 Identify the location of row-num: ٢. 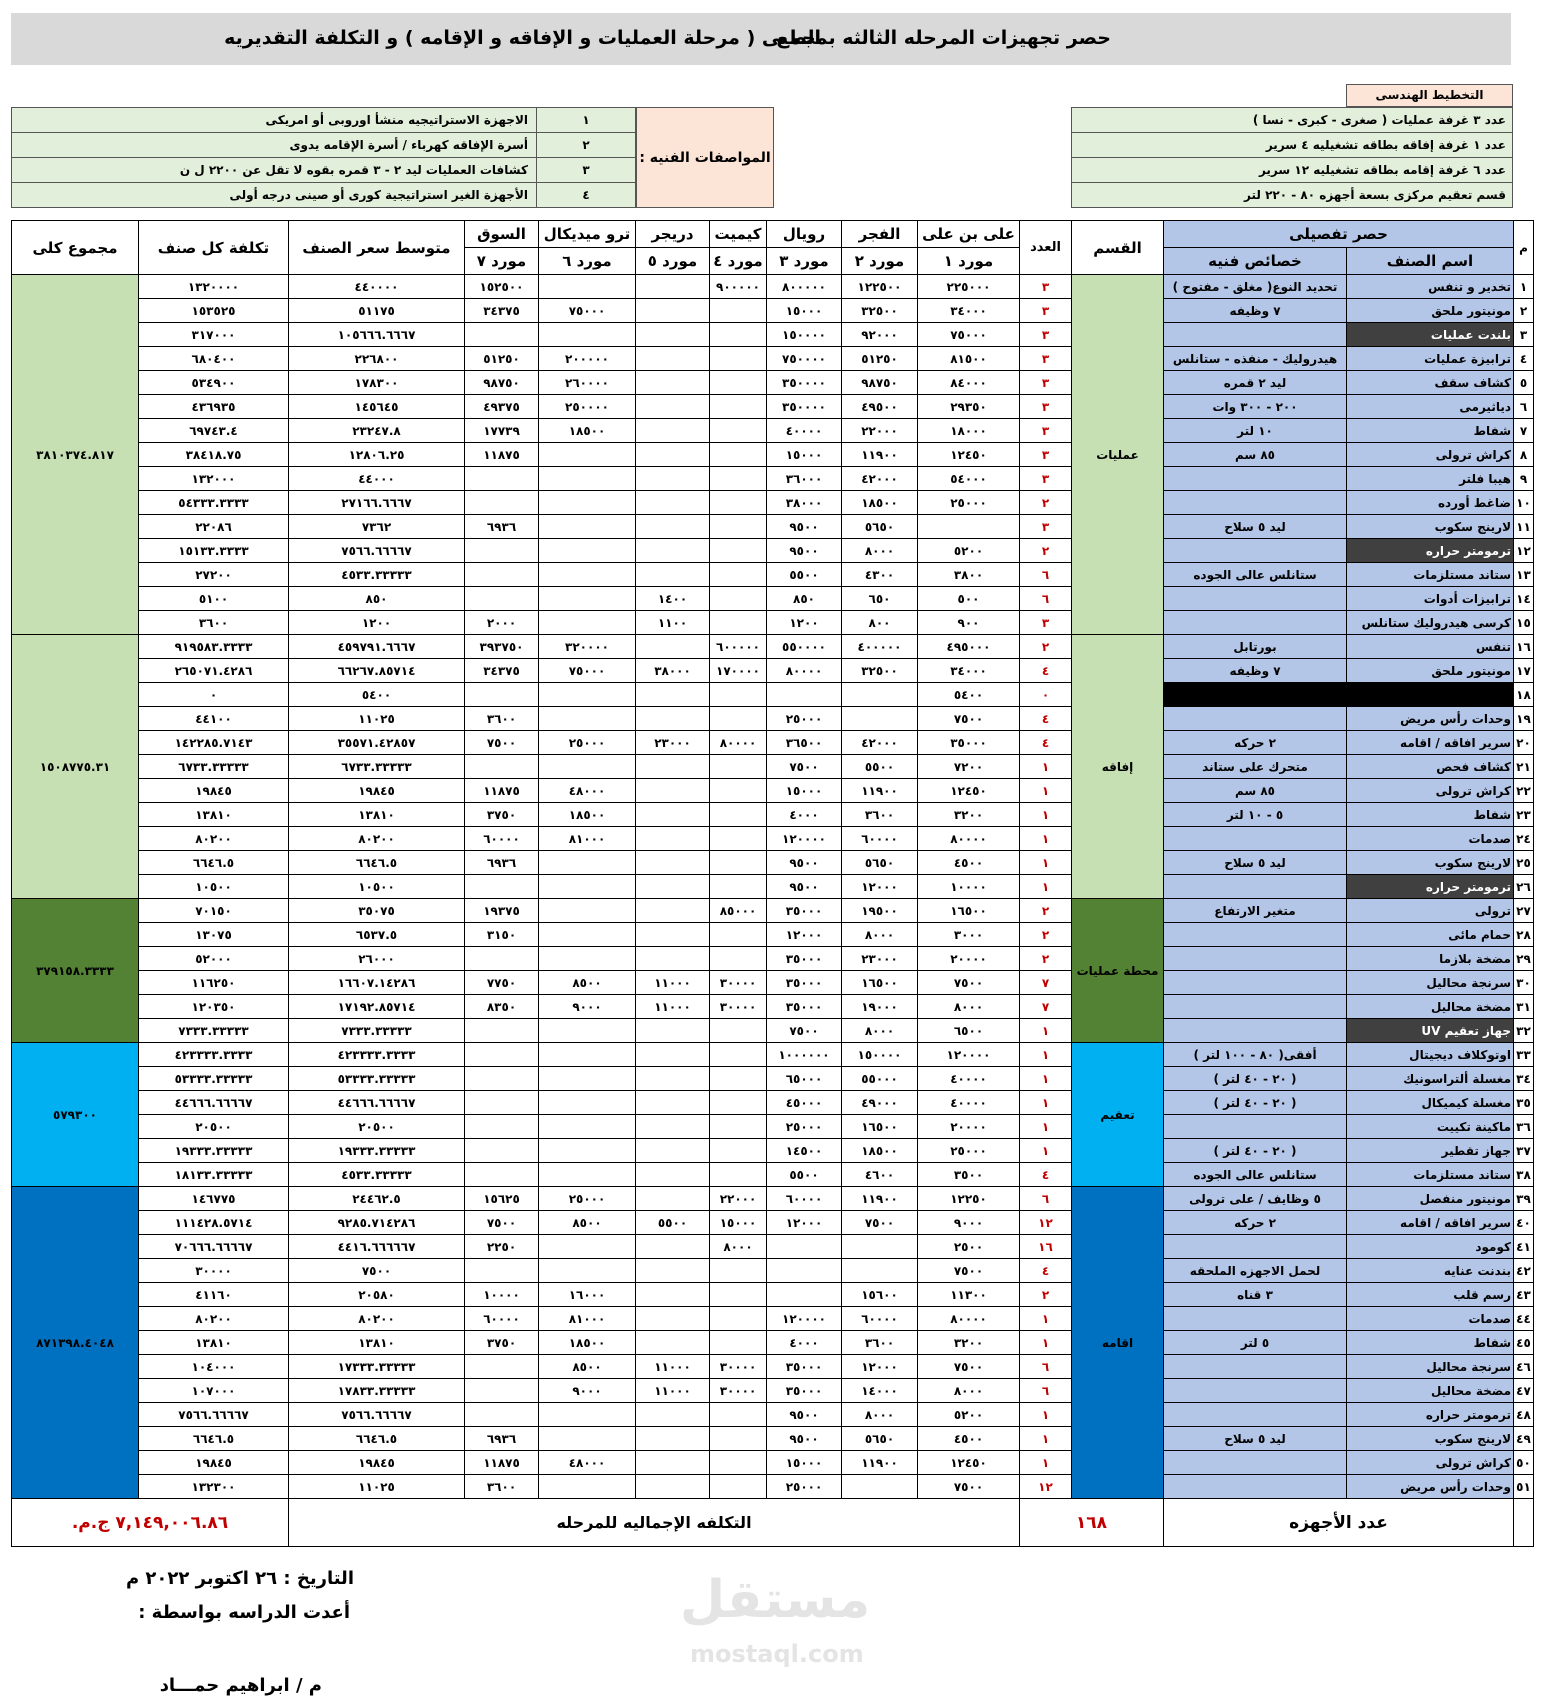
(1523, 310).